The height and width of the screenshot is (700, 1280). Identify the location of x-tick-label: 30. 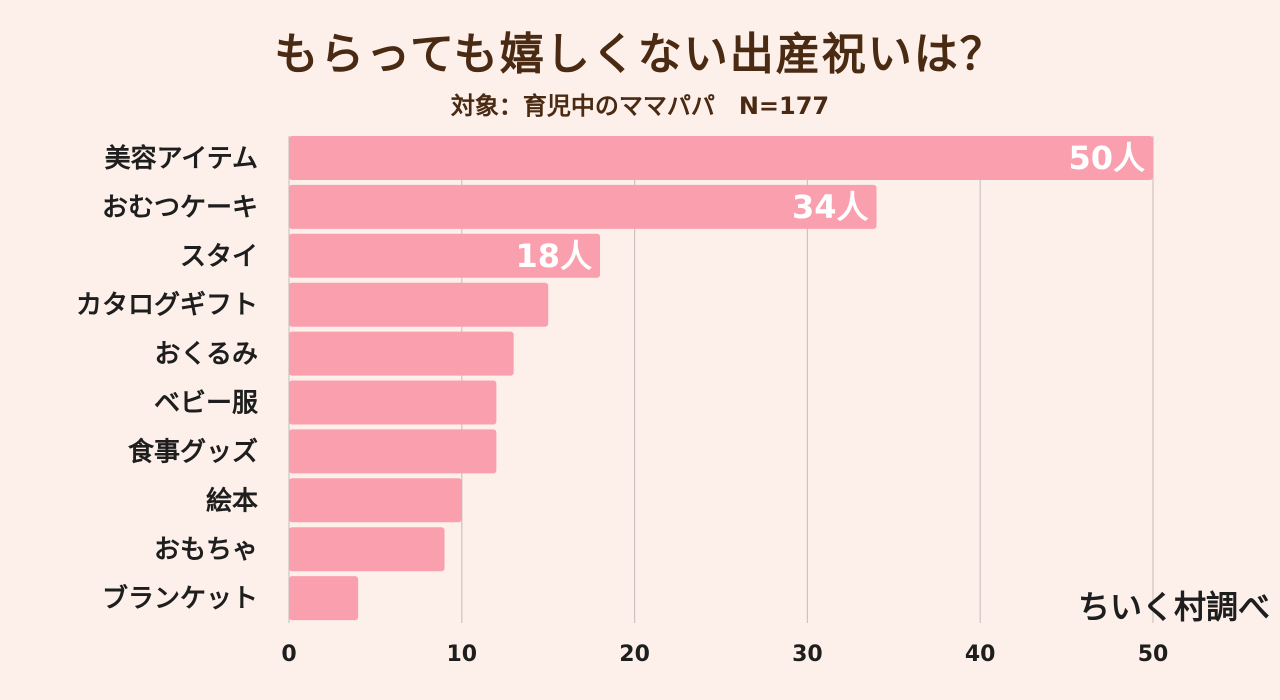
(807, 654).